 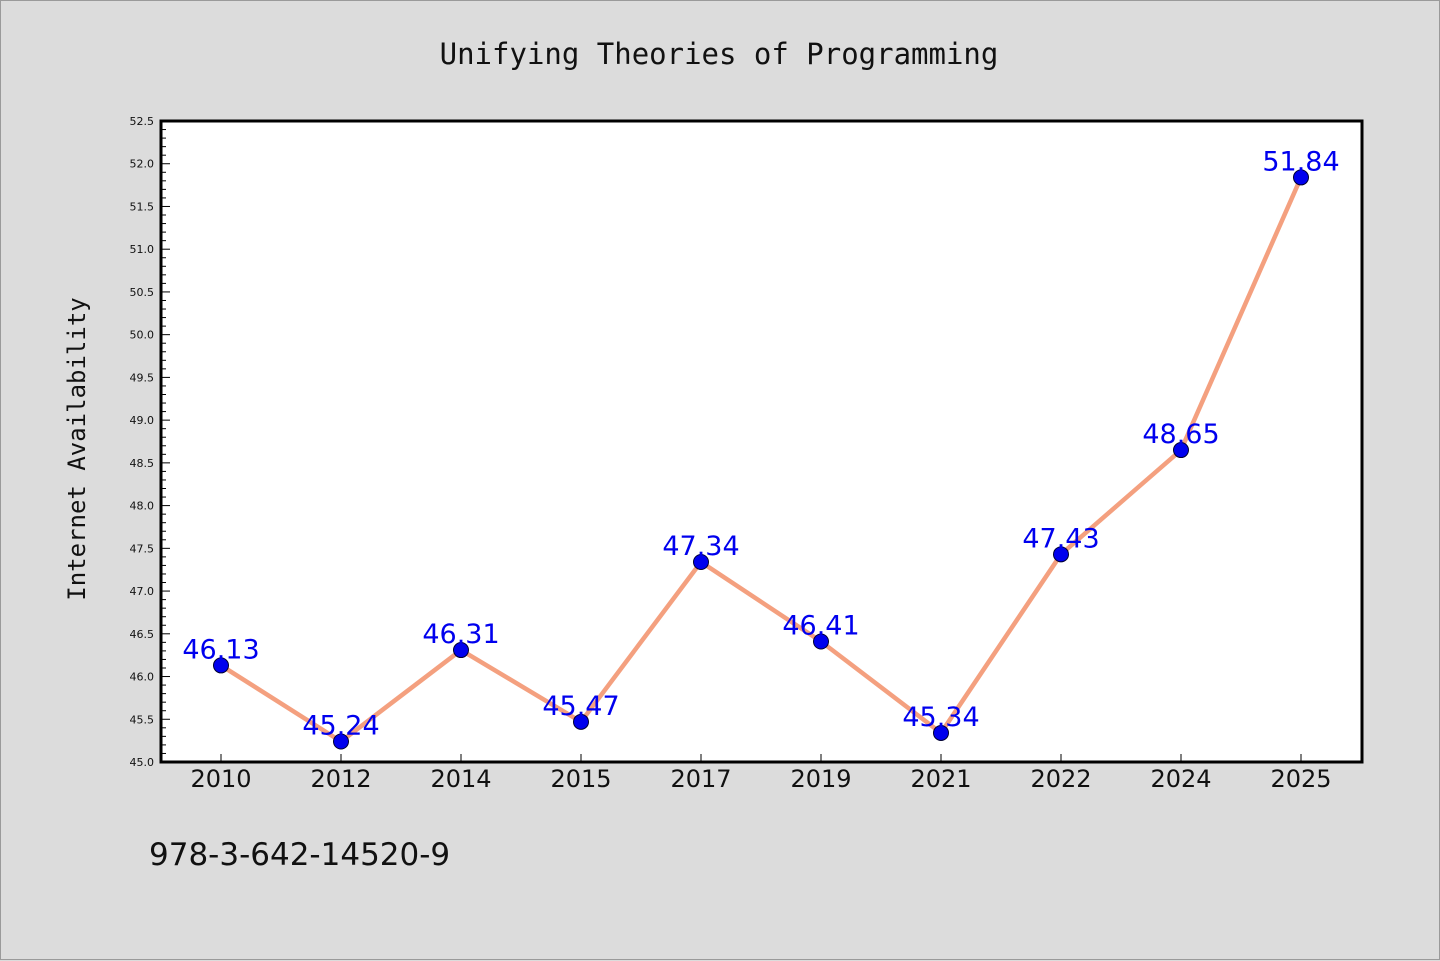 I want to click on y-tick-label: 46.0, so click(x=142, y=677).